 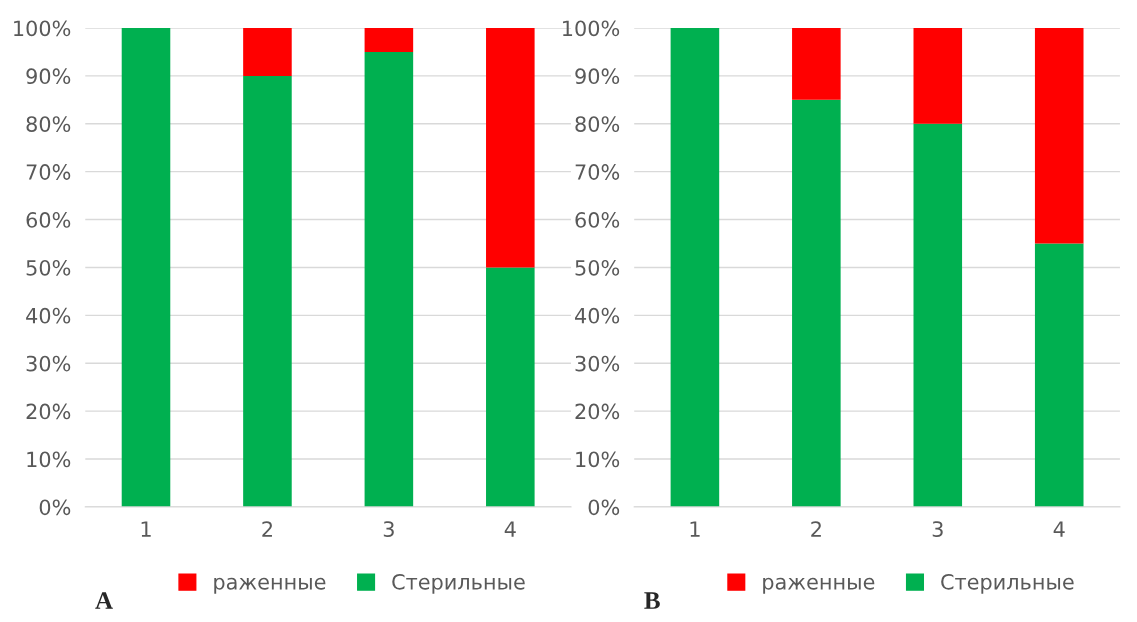 What do you see at coordinates (104, 600) in the screenshot?
I see `text: A` at bounding box center [104, 600].